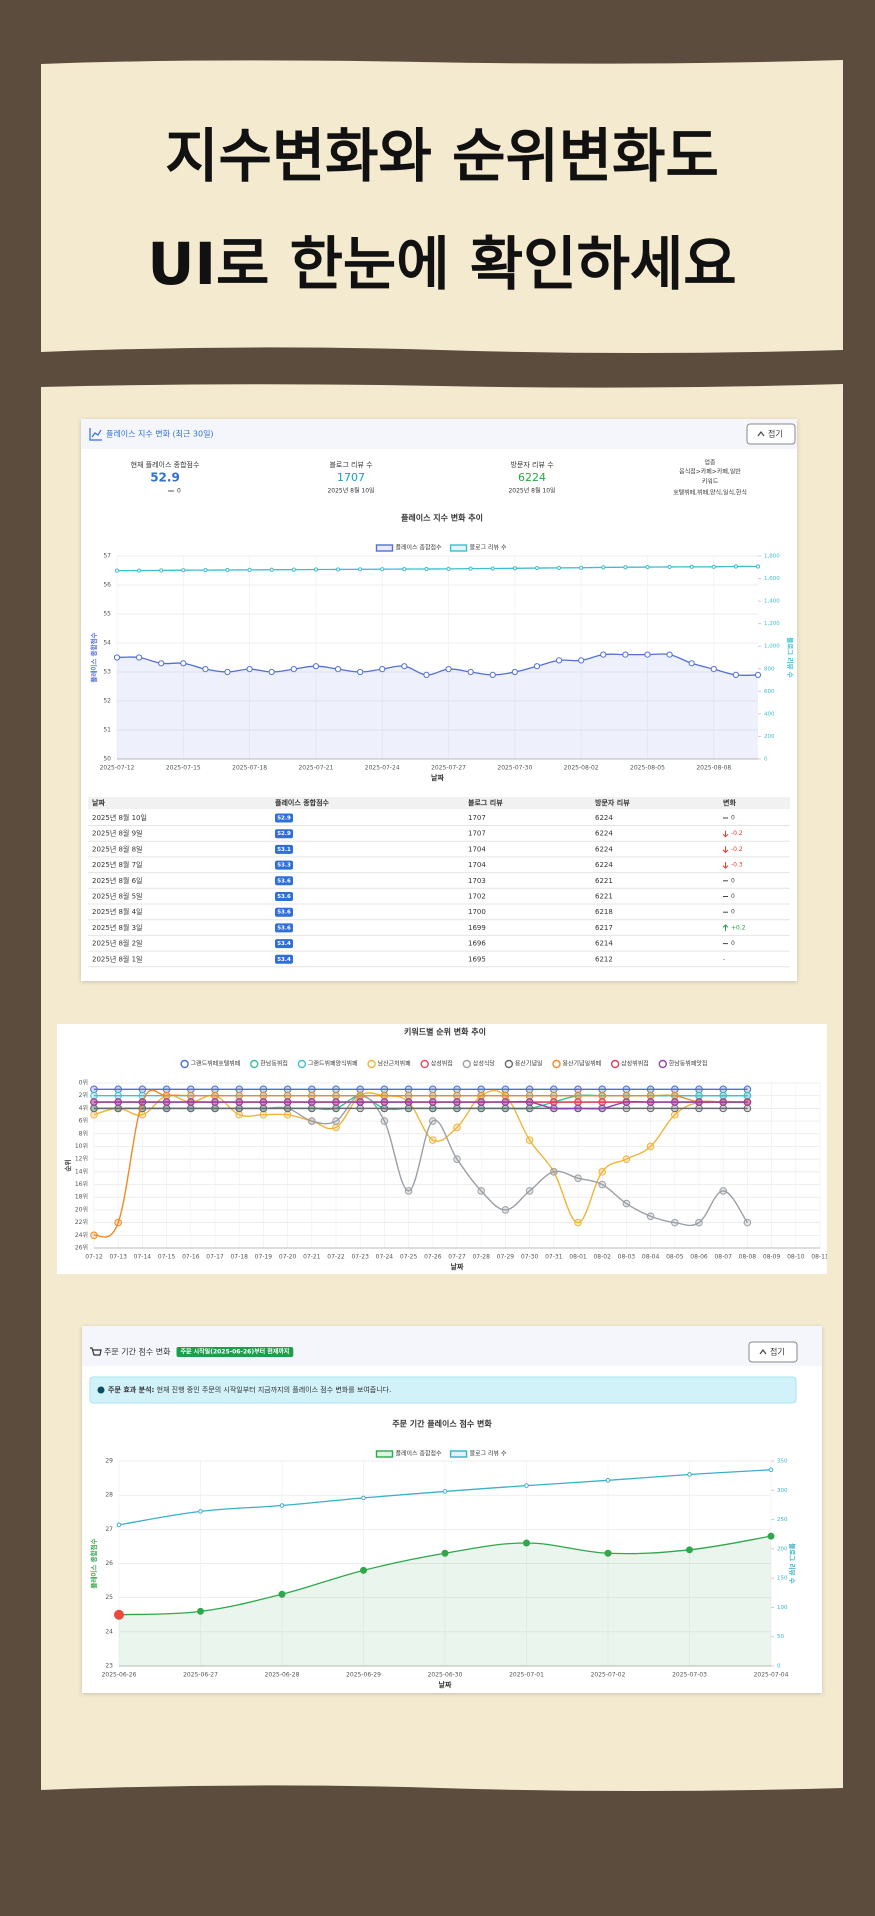 This screenshot has height=1916, width=875. I want to click on table-cell: -, so click(724, 959).